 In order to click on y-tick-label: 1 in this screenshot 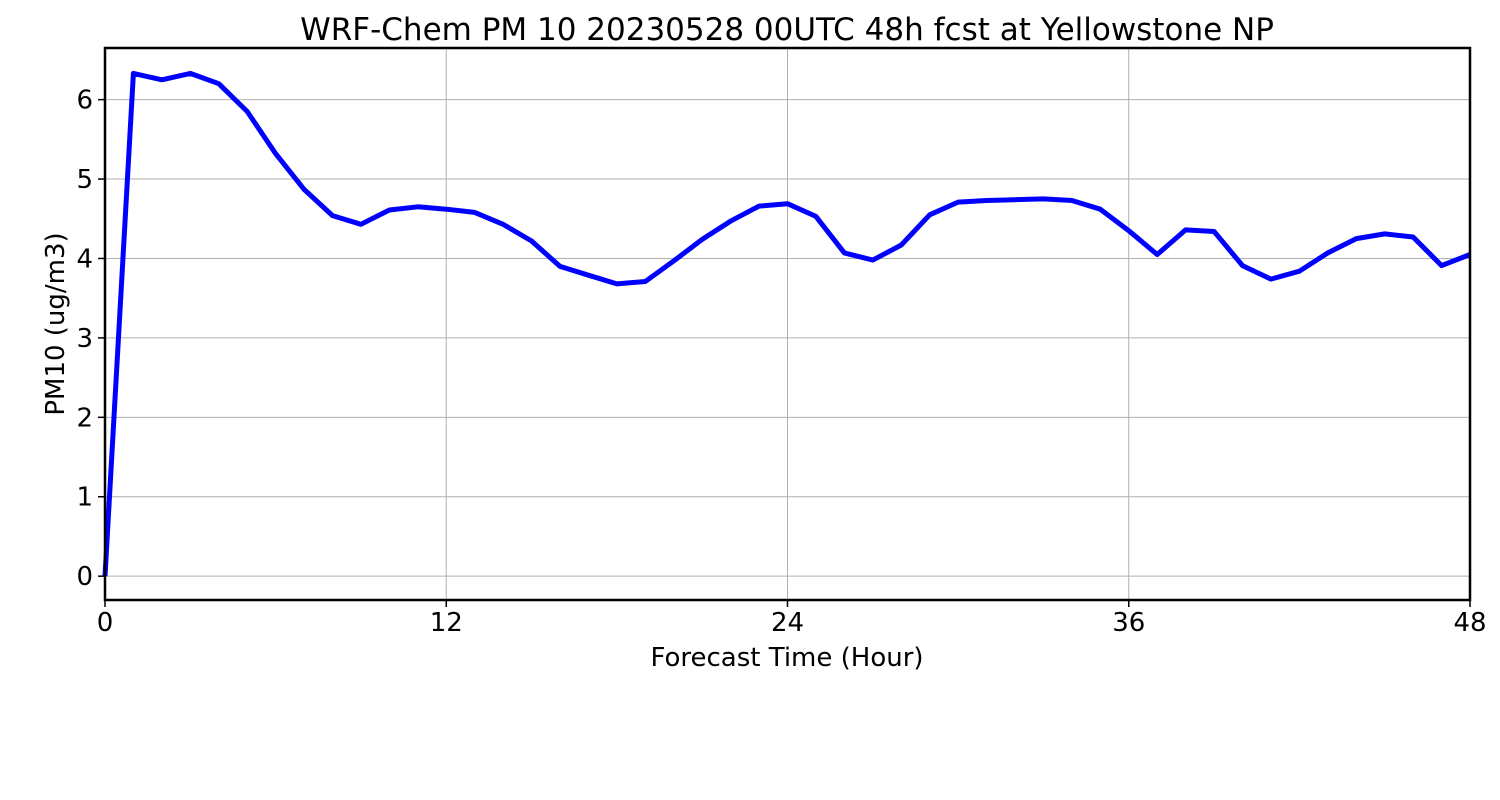, I will do `click(84, 498)`.